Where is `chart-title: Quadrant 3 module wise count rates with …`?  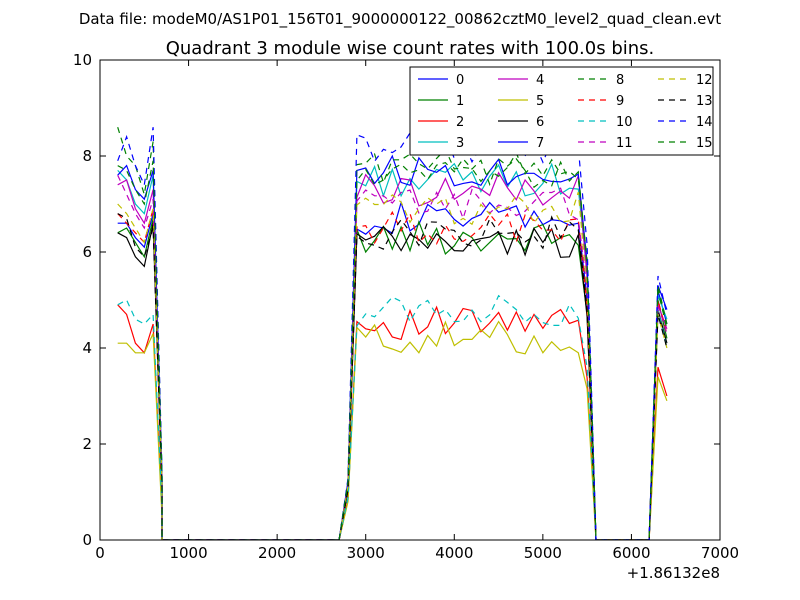
chart-title: Quadrant 3 module wise count rates with … is located at coordinates (410, 48).